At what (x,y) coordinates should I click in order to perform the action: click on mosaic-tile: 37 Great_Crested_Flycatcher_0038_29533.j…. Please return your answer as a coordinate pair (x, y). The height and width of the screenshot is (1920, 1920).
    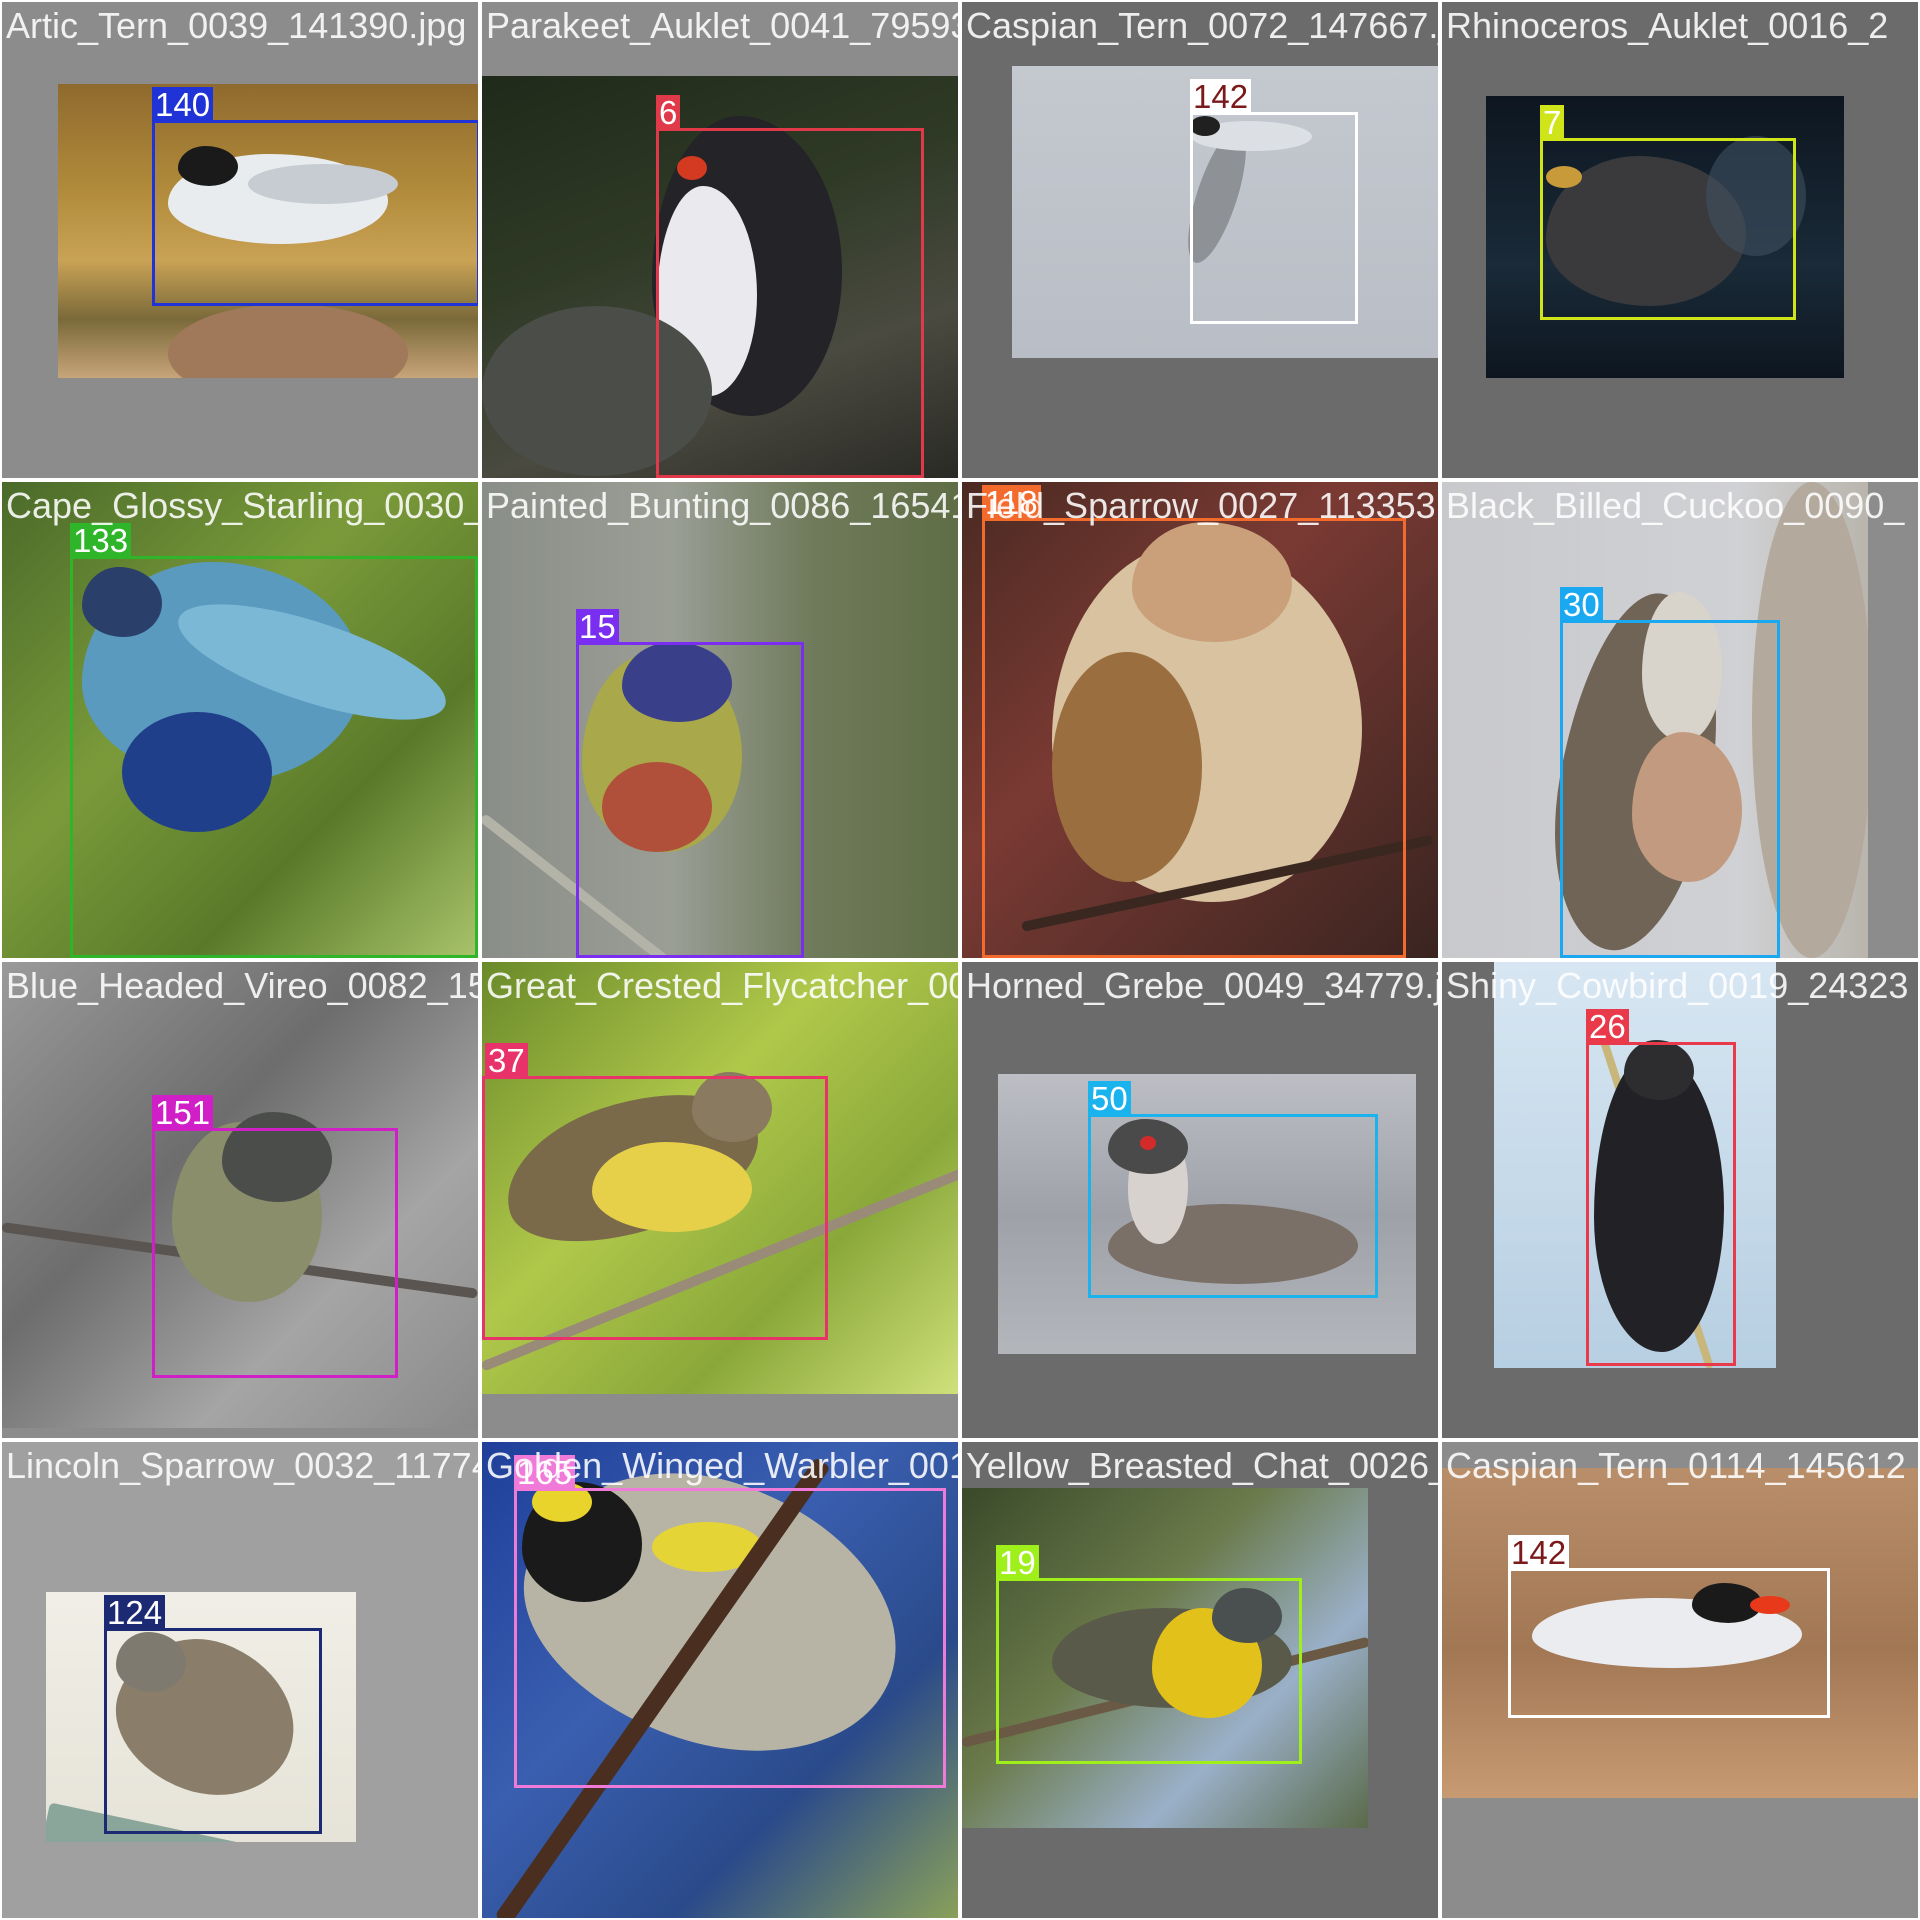
    Looking at the image, I should click on (720, 1200).